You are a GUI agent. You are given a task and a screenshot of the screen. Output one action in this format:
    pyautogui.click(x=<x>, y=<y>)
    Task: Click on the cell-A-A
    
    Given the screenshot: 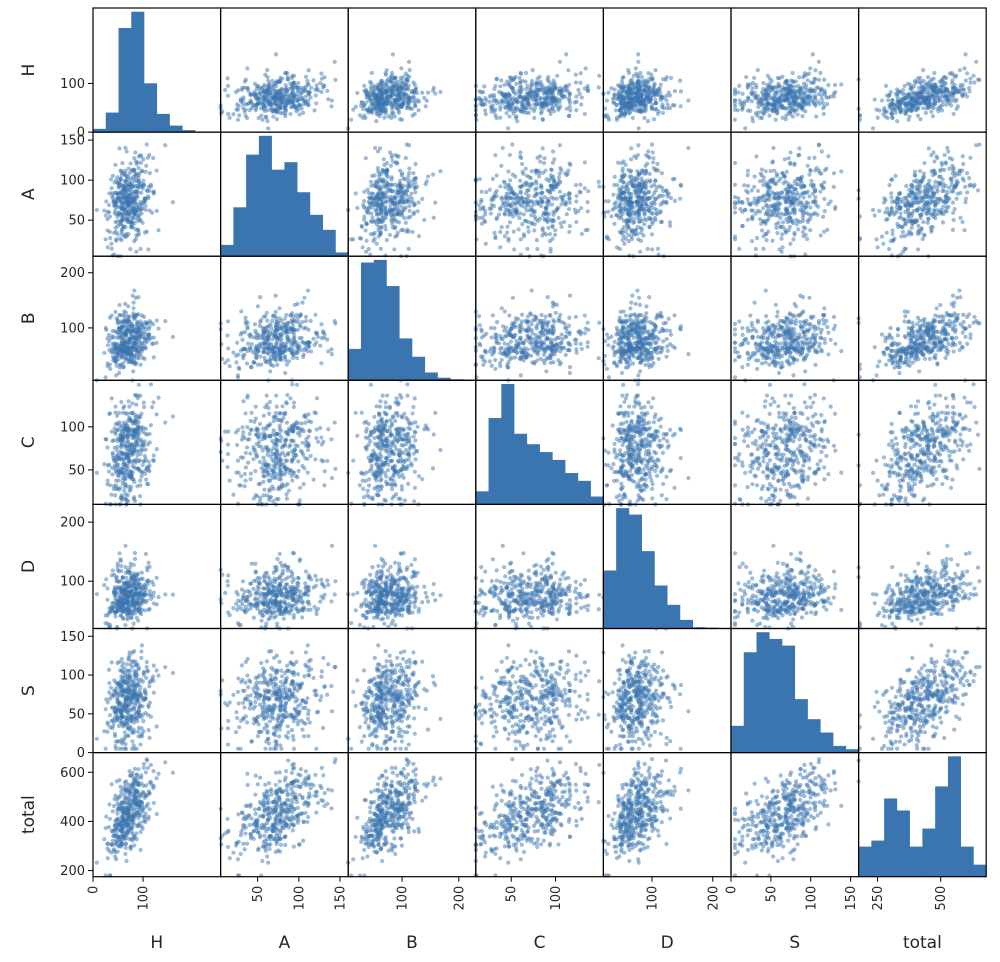 What is the action you would take?
    pyautogui.click(x=285, y=194)
    